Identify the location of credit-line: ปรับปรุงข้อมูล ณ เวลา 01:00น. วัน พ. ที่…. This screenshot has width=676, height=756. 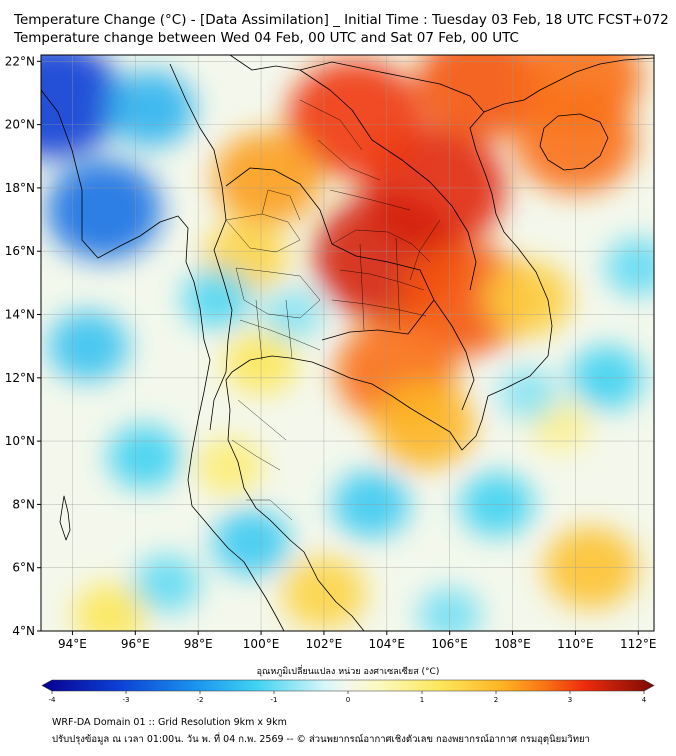
(321, 739).